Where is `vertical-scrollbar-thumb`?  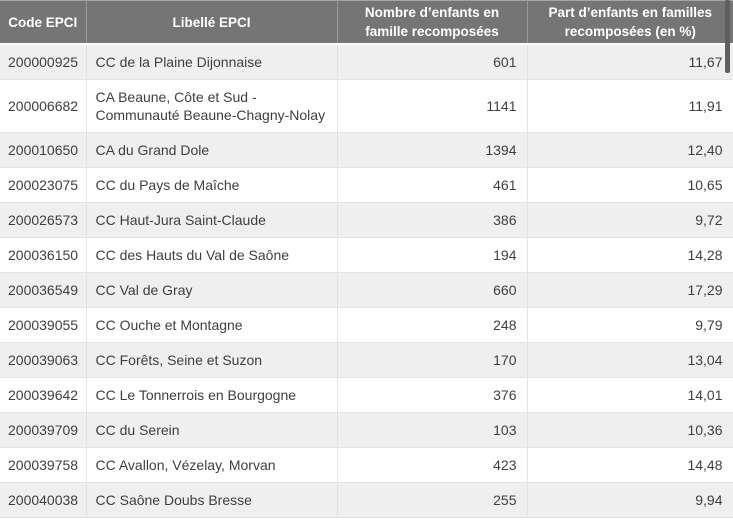
vertical-scrollbar-thumb is located at coordinates (727, 36).